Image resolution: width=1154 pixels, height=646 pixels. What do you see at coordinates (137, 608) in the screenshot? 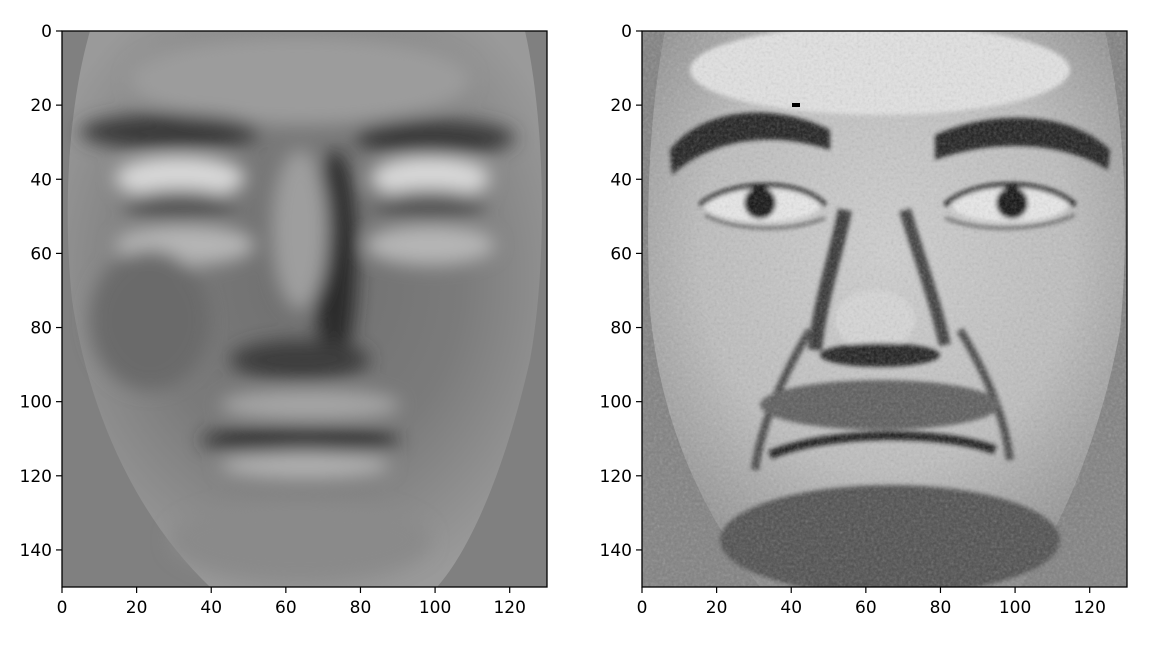
I see `left-x-tick-label: 20` at bounding box center [137, 608].